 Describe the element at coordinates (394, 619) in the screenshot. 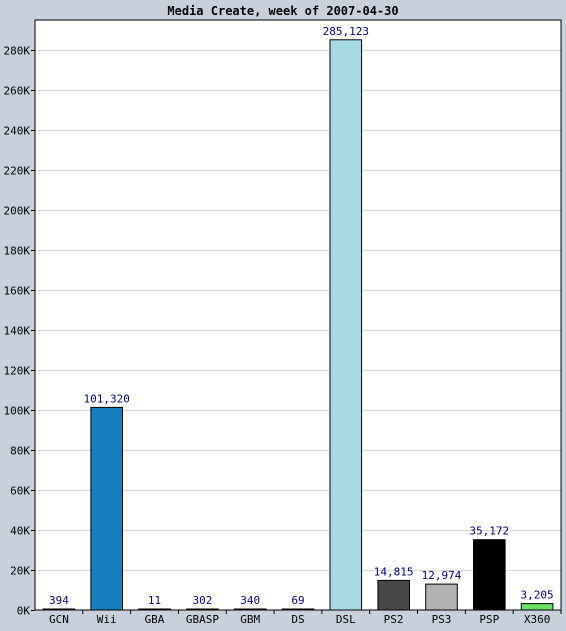

I see `x-tick-label-ps2: PS2` at that location.